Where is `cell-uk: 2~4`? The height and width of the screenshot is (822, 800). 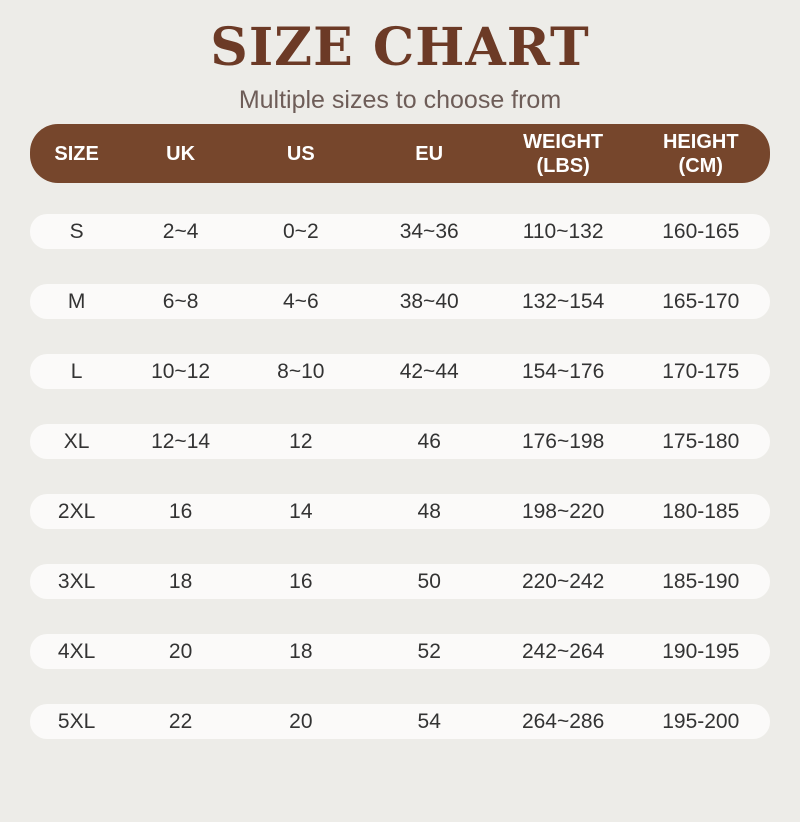
cell-uk: 2~4 is located at coordinates (180, 231).